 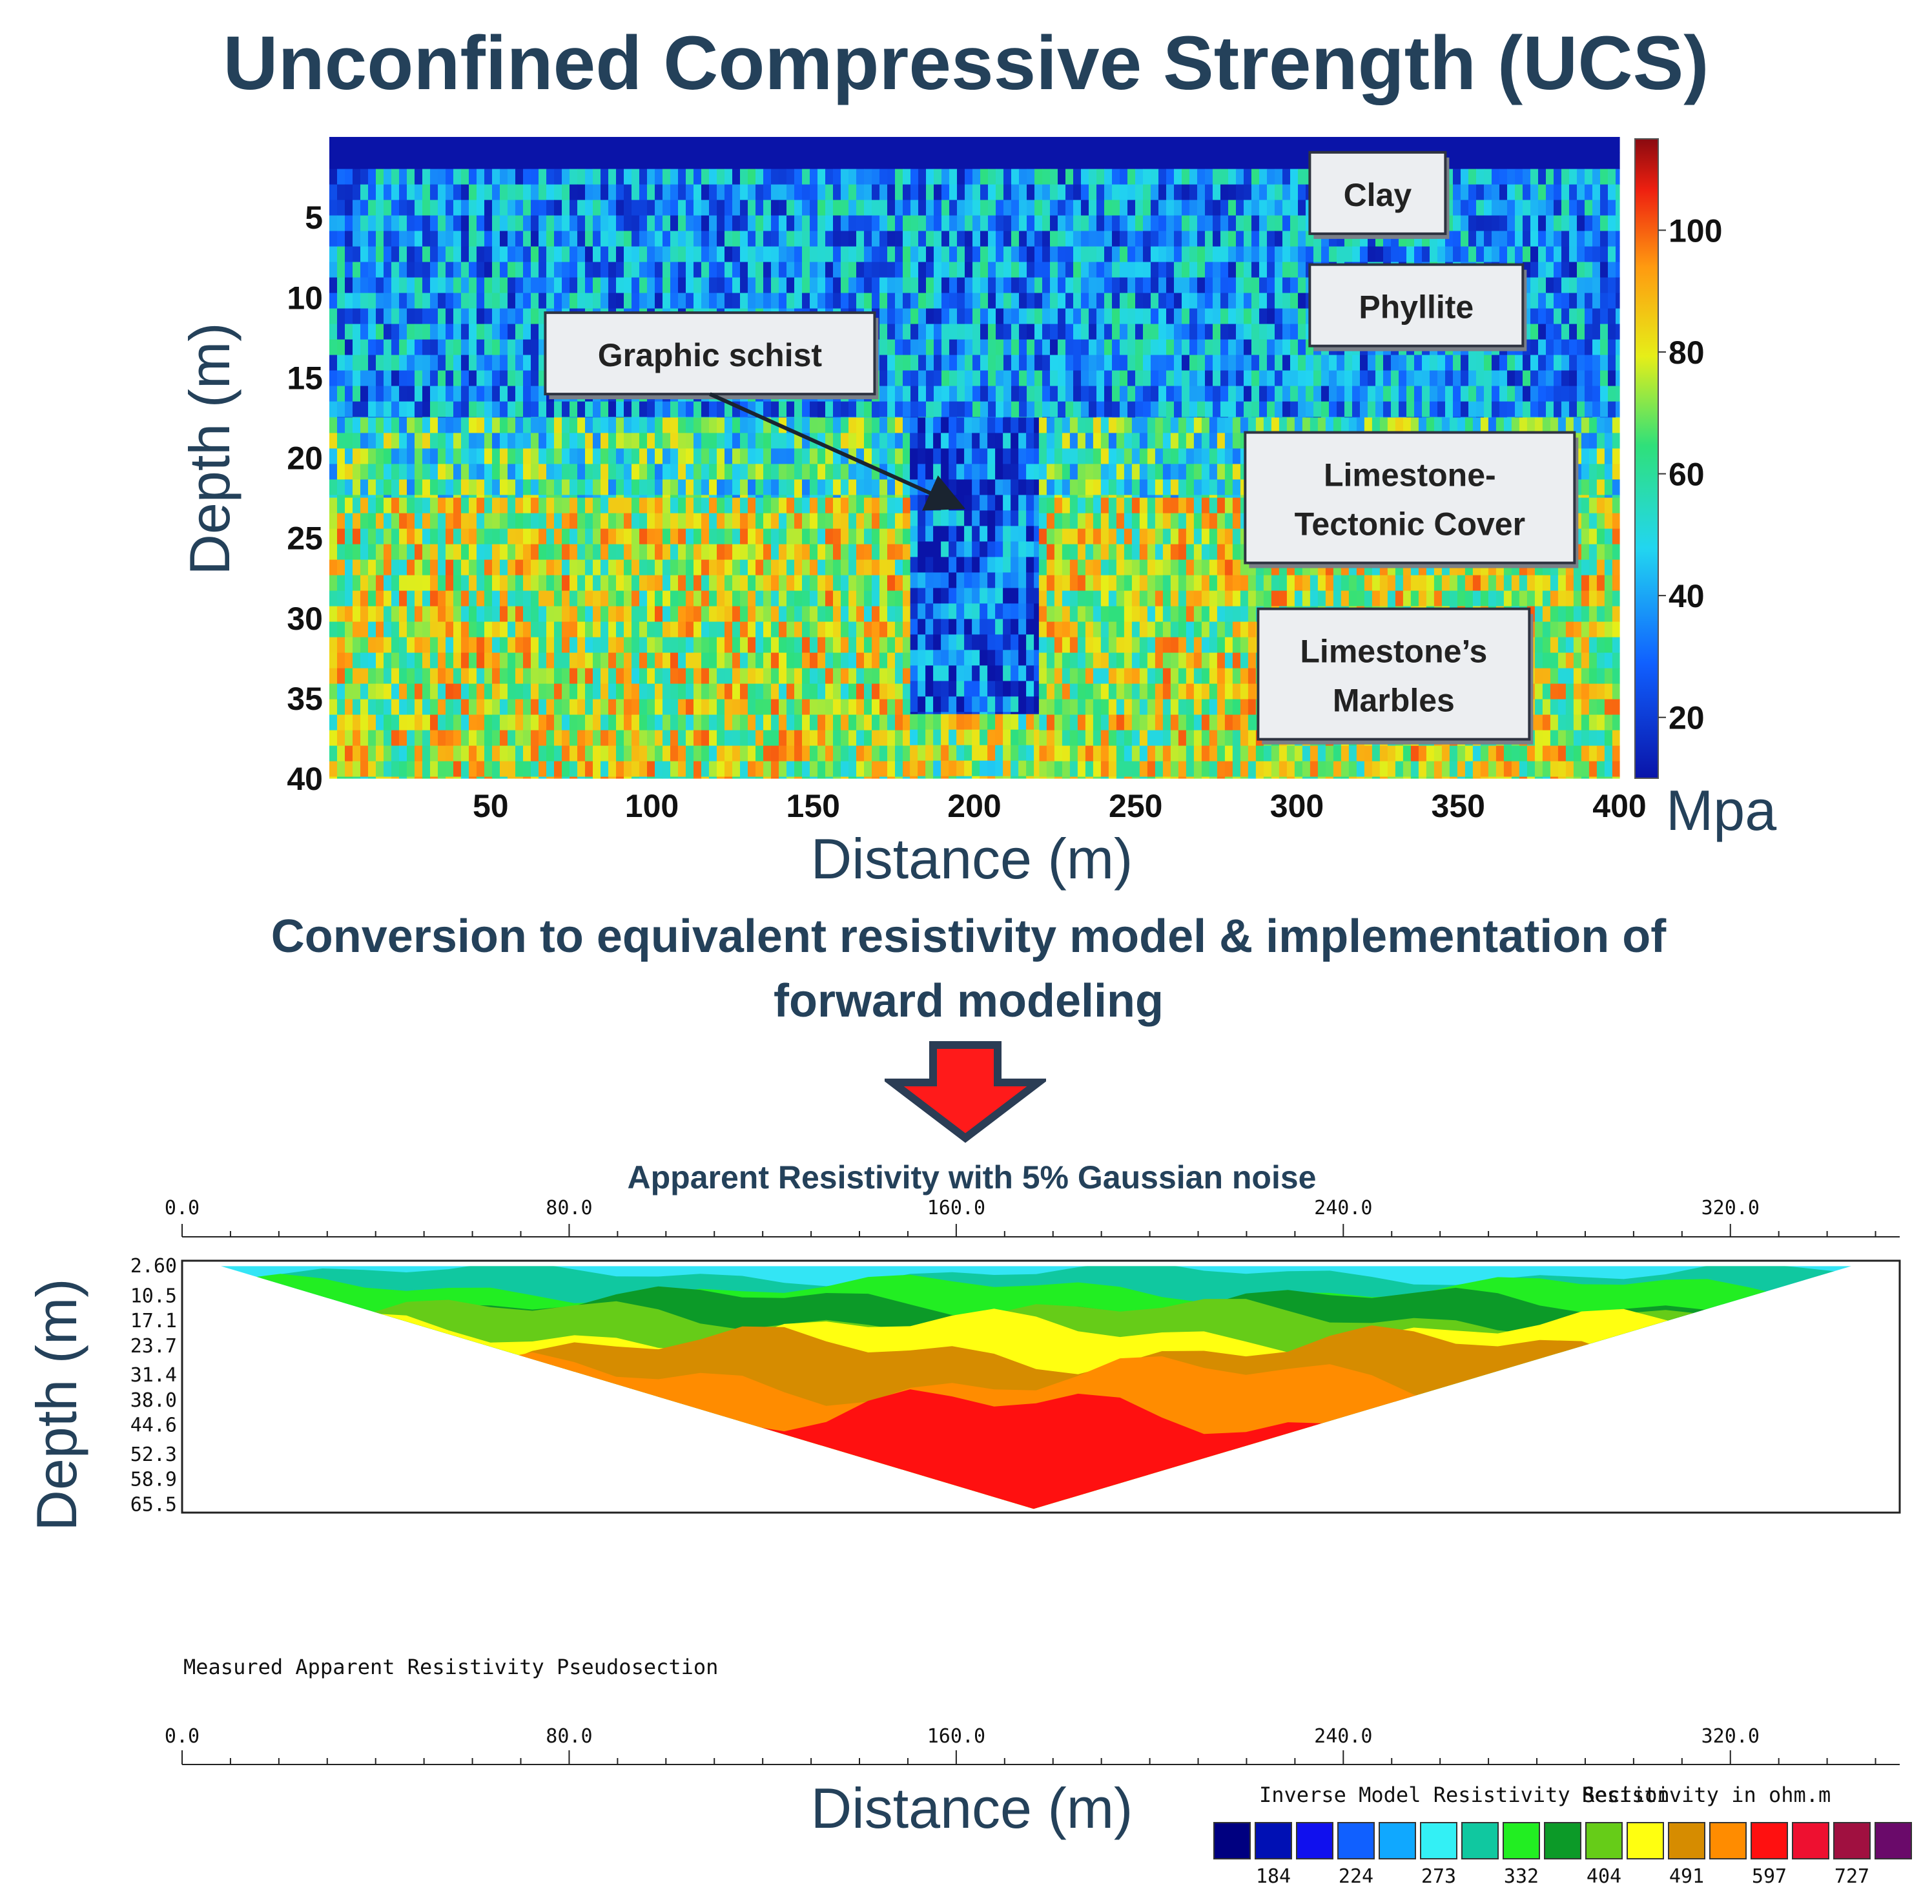 I want to click on colorbar-tick: 100, so click(x=1695, y=230).